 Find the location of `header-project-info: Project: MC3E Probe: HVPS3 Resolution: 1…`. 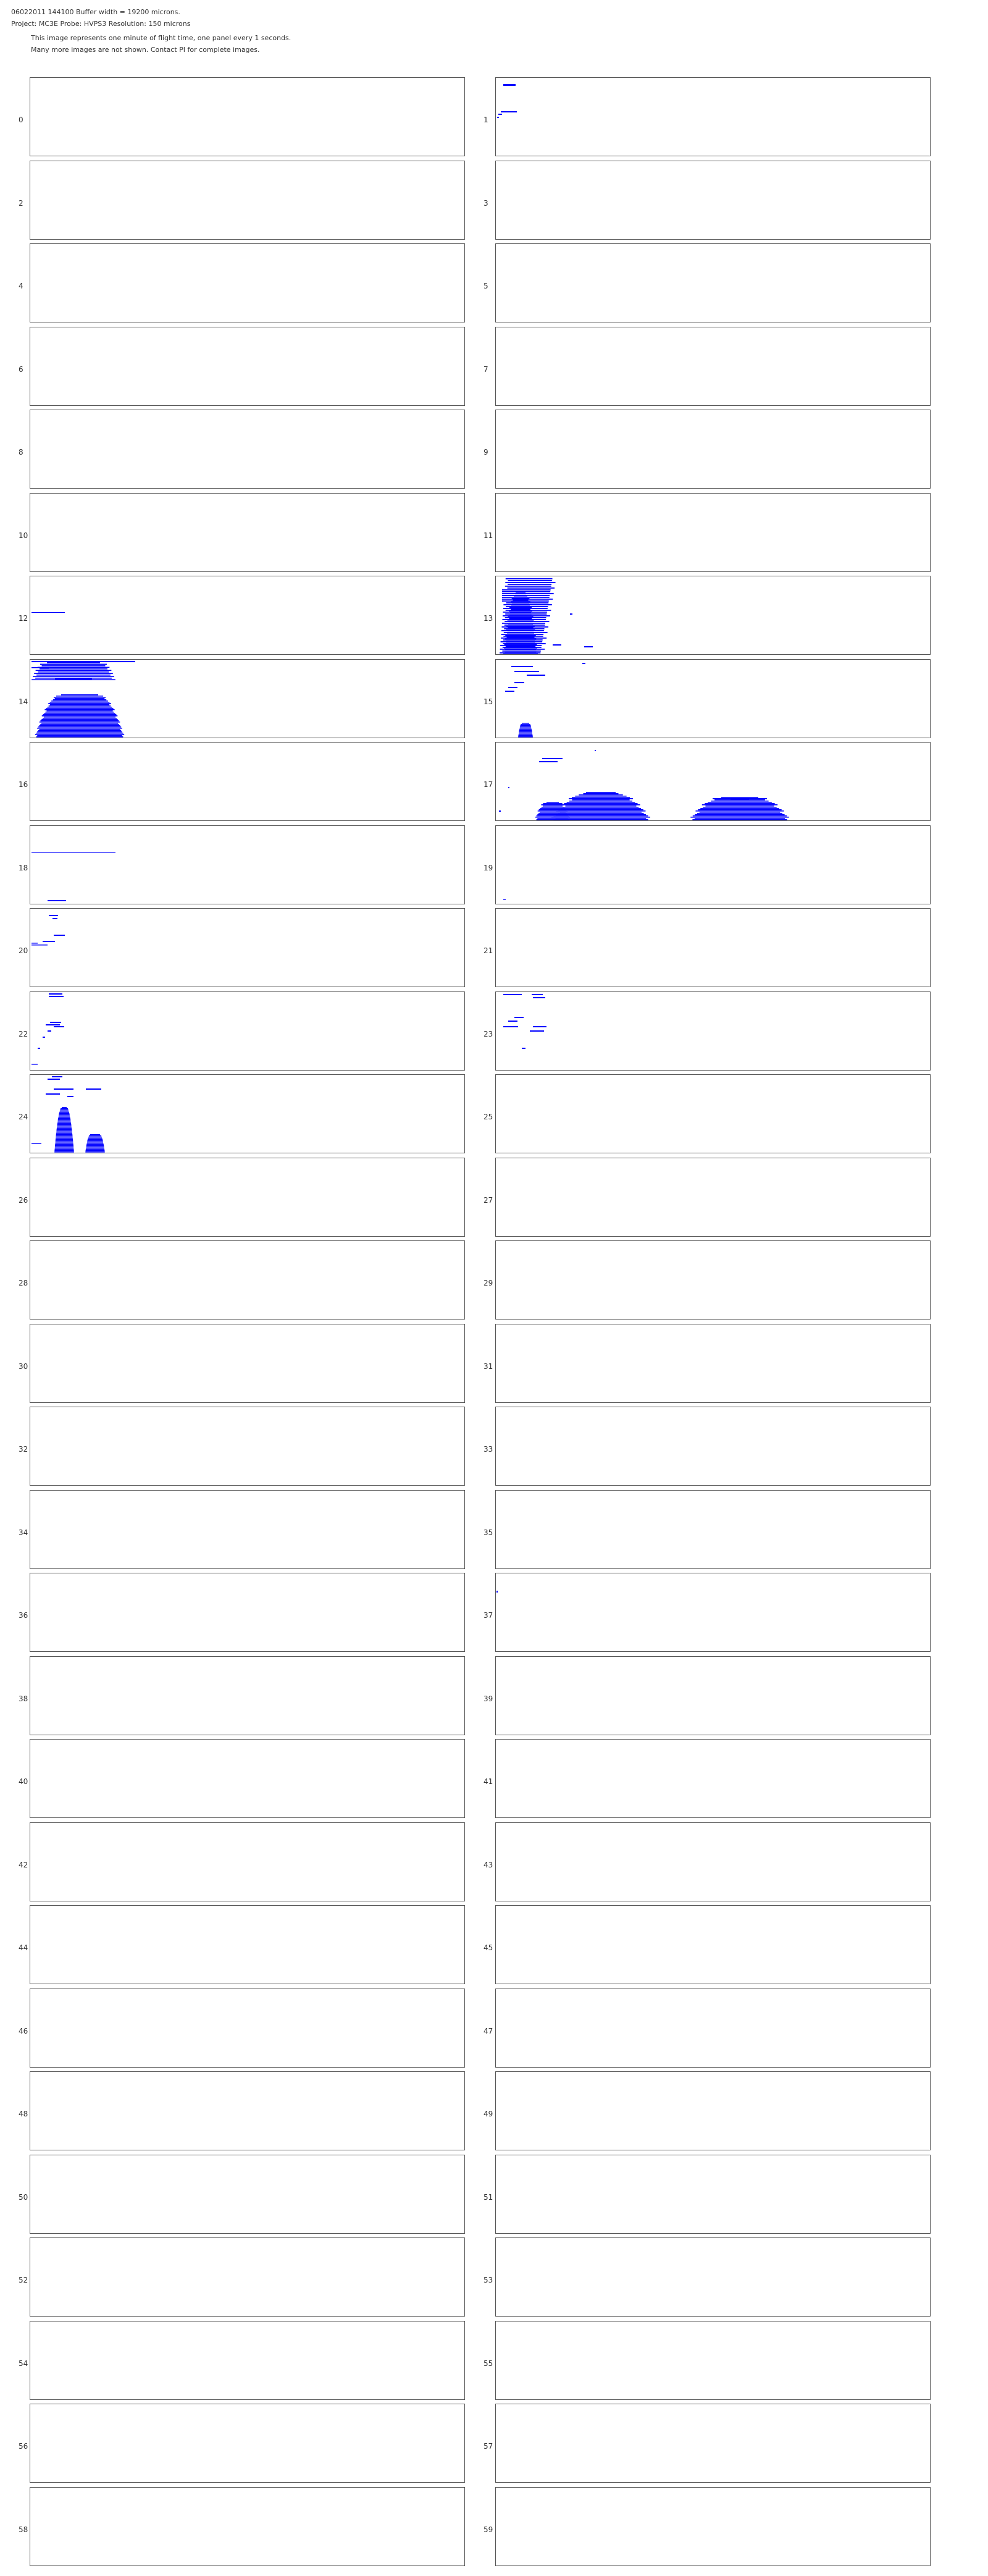

header-project-info: Project: MC3E Probe: HVPS3 Resolution: 1… is located at coordinates (101, 24).